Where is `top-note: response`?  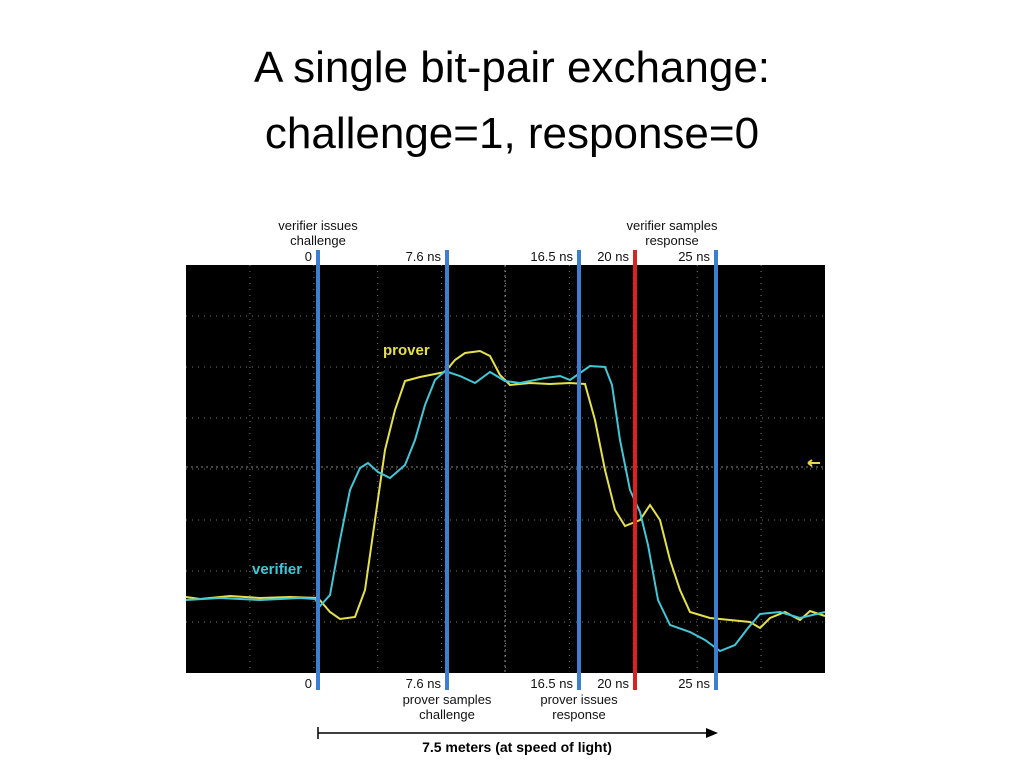
top-note: response is located at coordinates (671, 240).